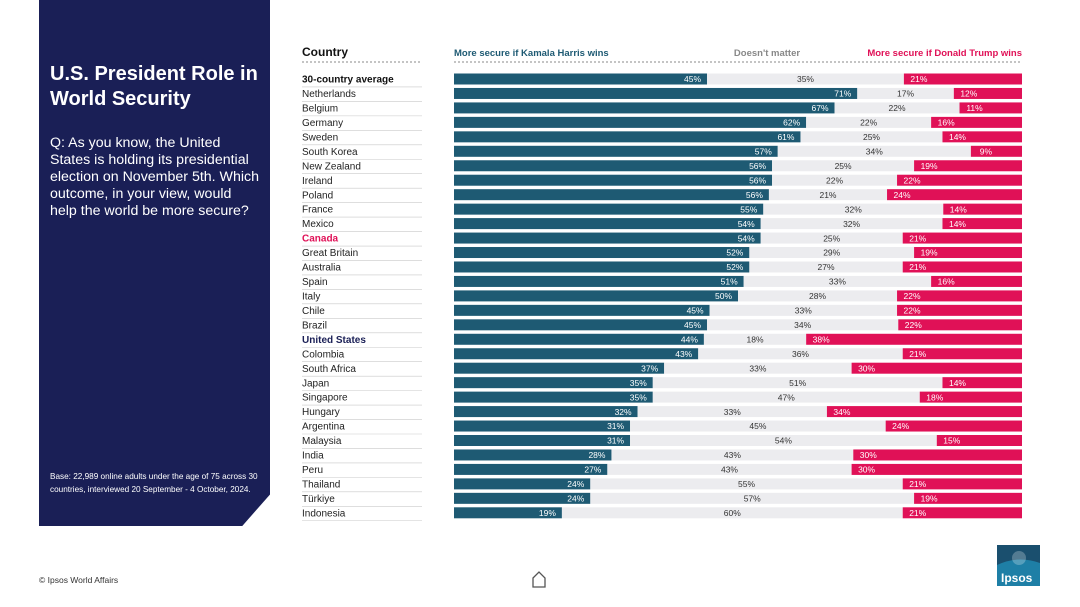  What do you see at coordinates (313, 456) in the screenshot?
I see `tick-label: India` at bounding box center [313, 456].